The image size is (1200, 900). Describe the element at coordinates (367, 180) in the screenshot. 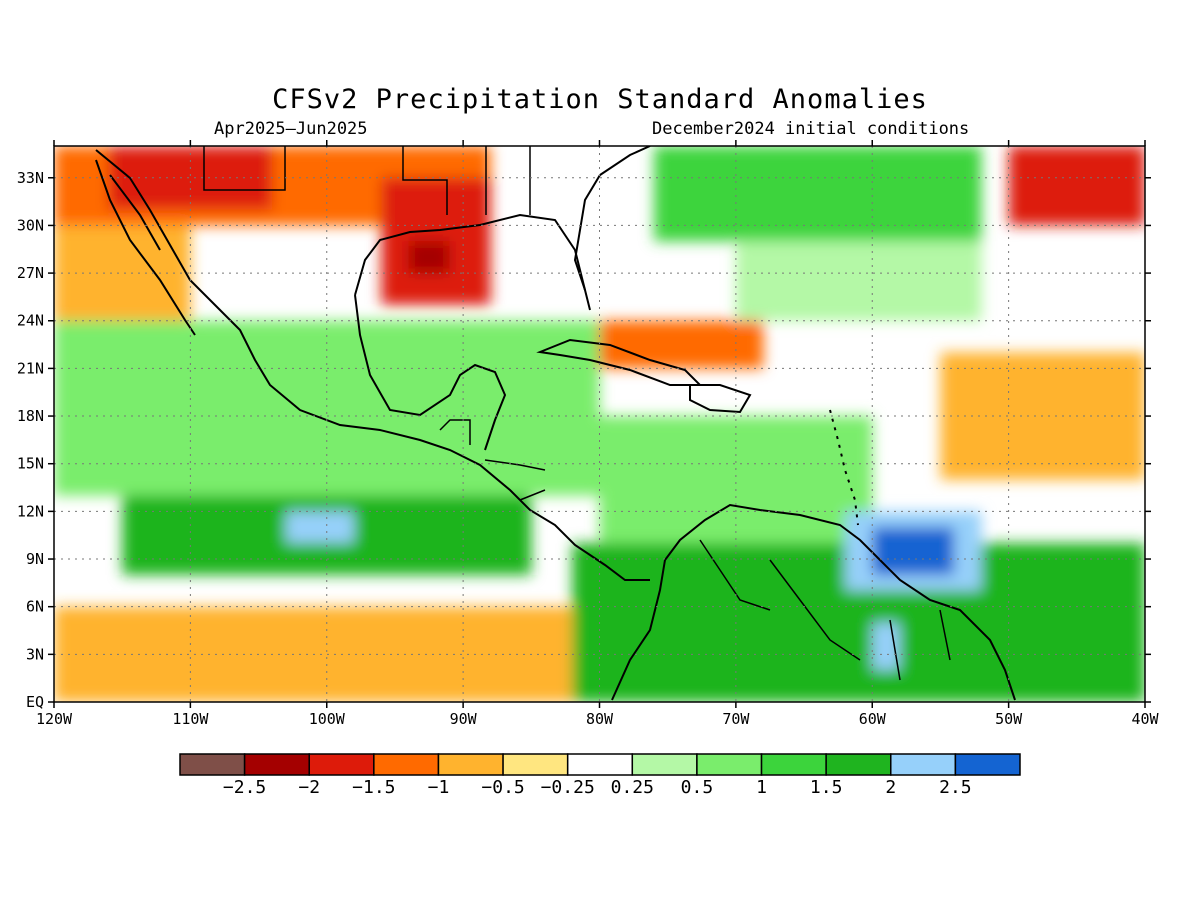

I see `us-state-borders` at that location.